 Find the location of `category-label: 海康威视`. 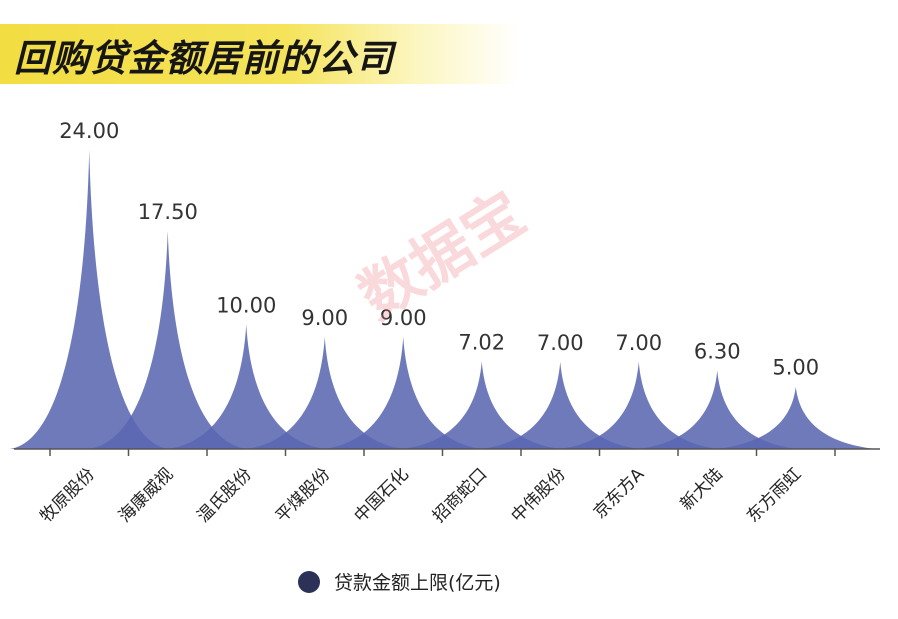

category-label: 海康威视 is located at coordinates (146, 495).